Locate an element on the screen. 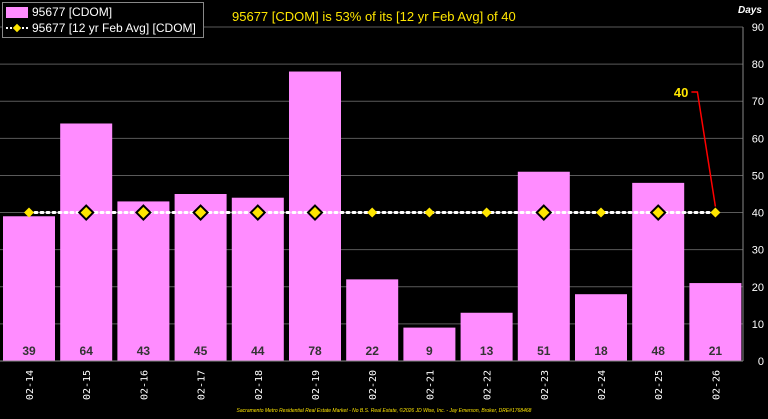 The width and height of the screenshot is (768, 419). y-tick-label: 60 is located at coordinates (758, 139).